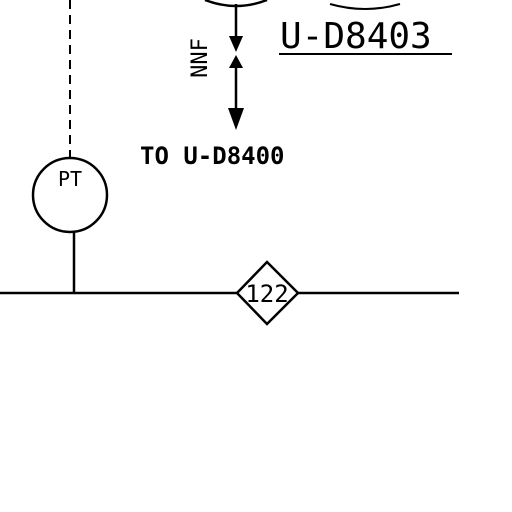  What do you see at coordinates (212, 156) in the screenshot?
I see `destination-label: TO U-D8400` at bounding box center [212, 156].